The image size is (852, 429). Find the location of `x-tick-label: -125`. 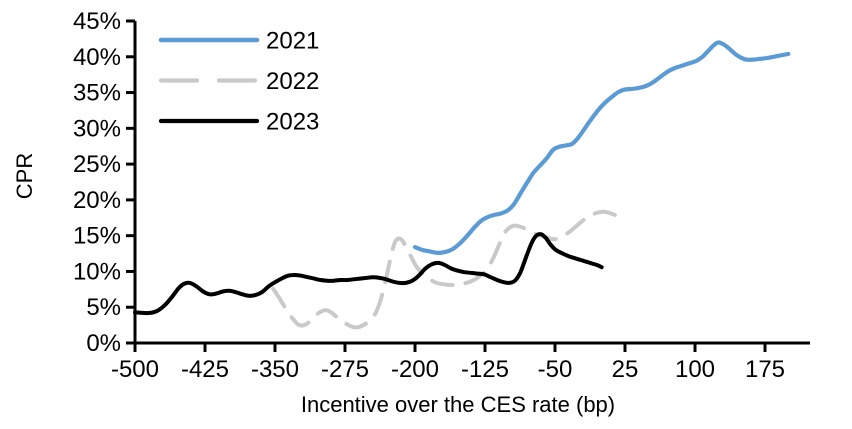

x-tick-label: -125 is located at coordinates (485, 369).